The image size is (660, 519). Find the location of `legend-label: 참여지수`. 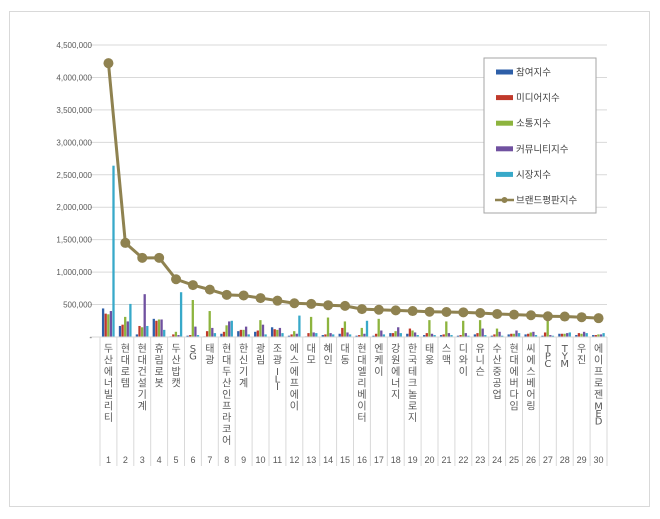

legend-label: 참여지수 is located at coordinates (533, 73).